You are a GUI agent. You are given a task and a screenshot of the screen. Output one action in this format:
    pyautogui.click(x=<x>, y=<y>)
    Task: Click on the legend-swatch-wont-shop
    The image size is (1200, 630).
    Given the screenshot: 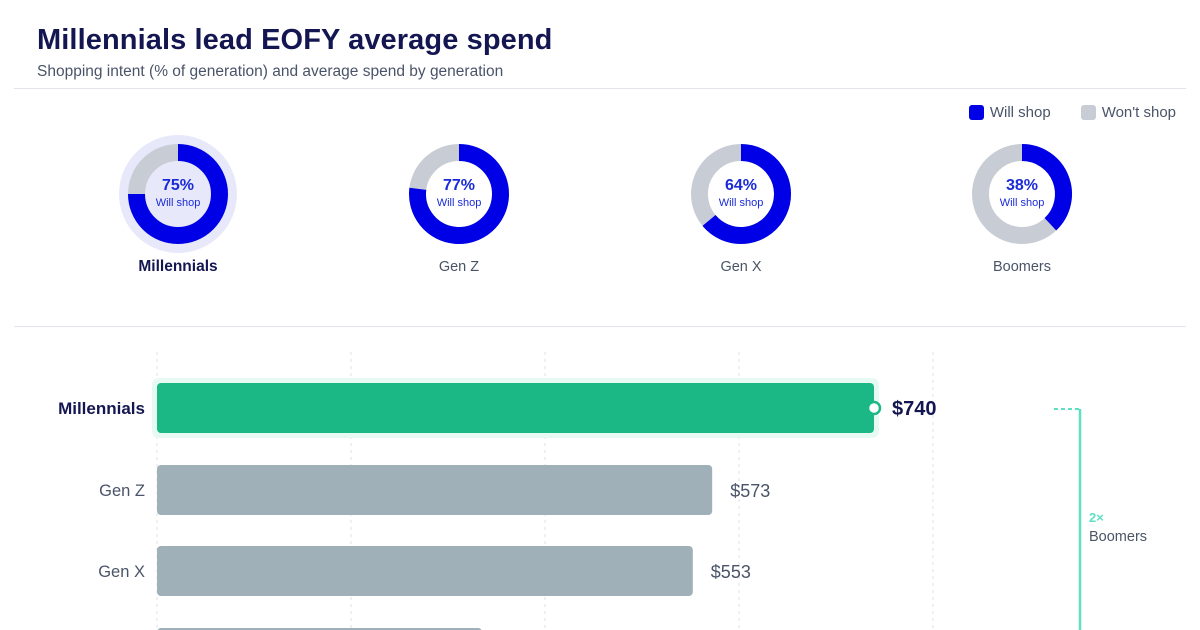 What is the action you would take?
    pyautogui.click(x=1088, y=112)
    